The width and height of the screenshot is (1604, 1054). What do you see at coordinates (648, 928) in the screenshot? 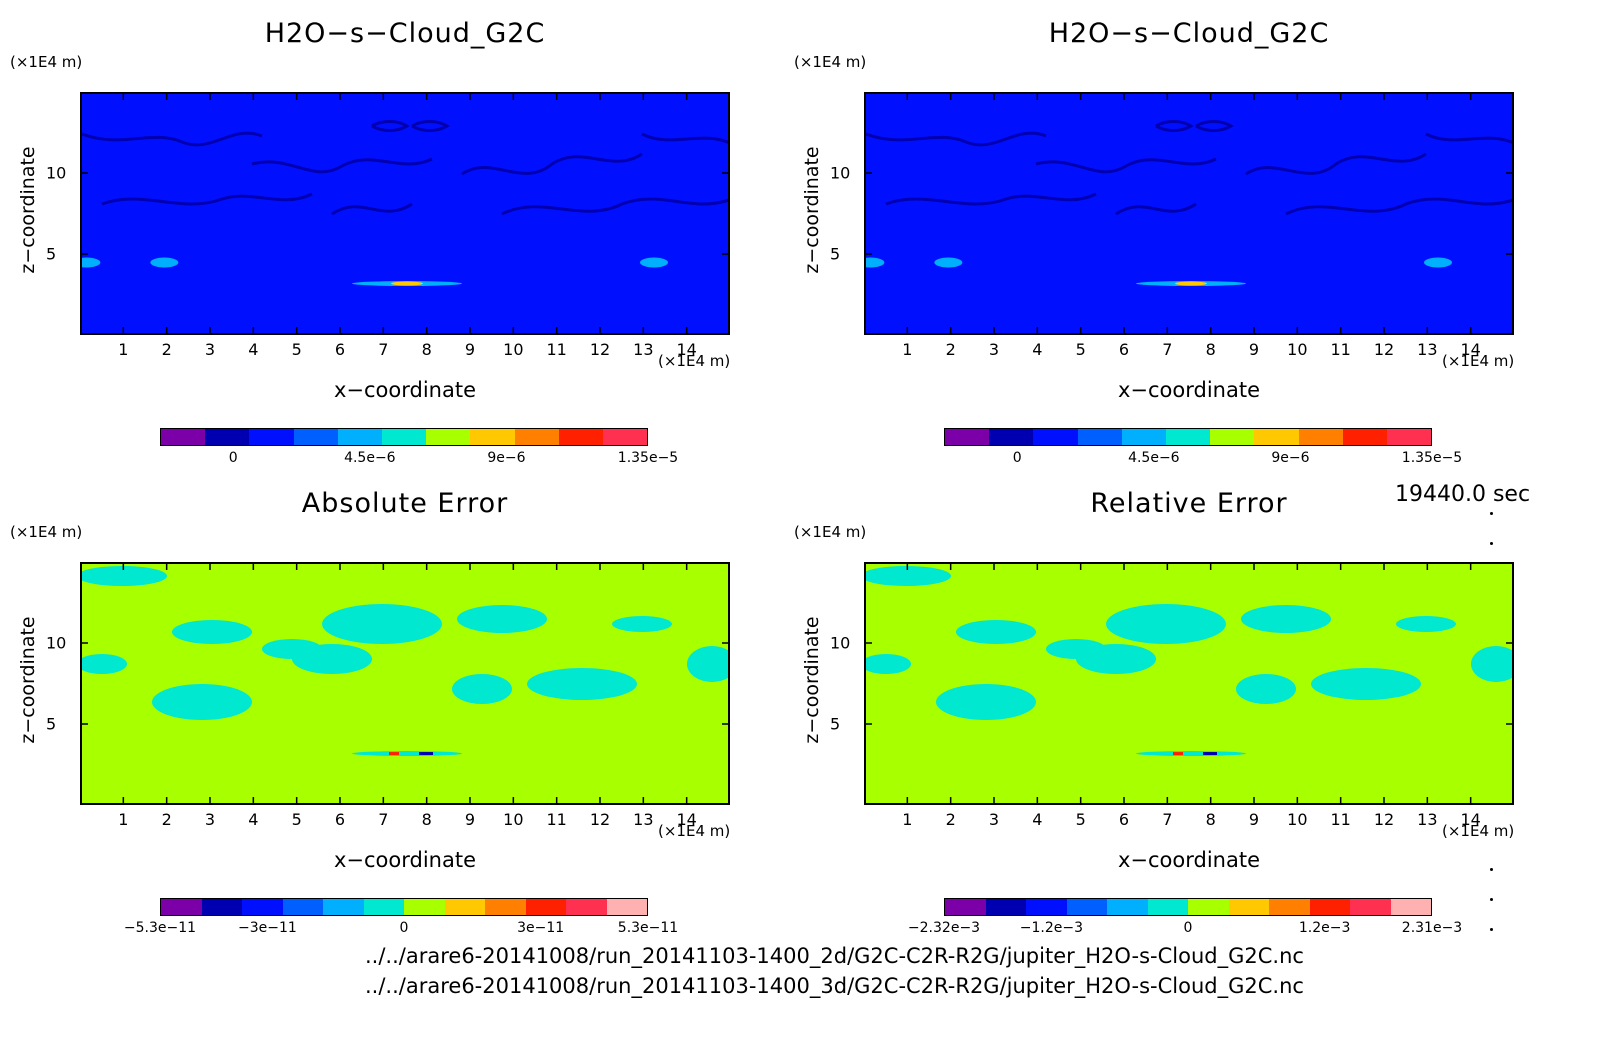
I see `colorbar-label: 5.3e−11` at bounding box center [648, 928].